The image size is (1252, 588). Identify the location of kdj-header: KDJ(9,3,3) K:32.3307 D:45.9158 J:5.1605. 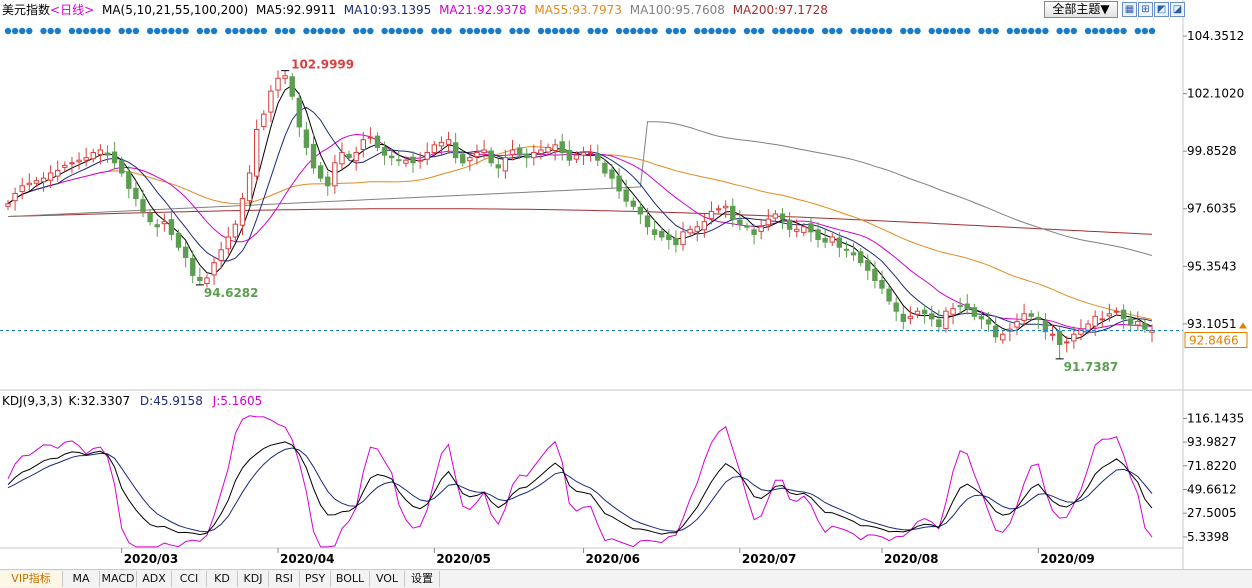
(135, 401).